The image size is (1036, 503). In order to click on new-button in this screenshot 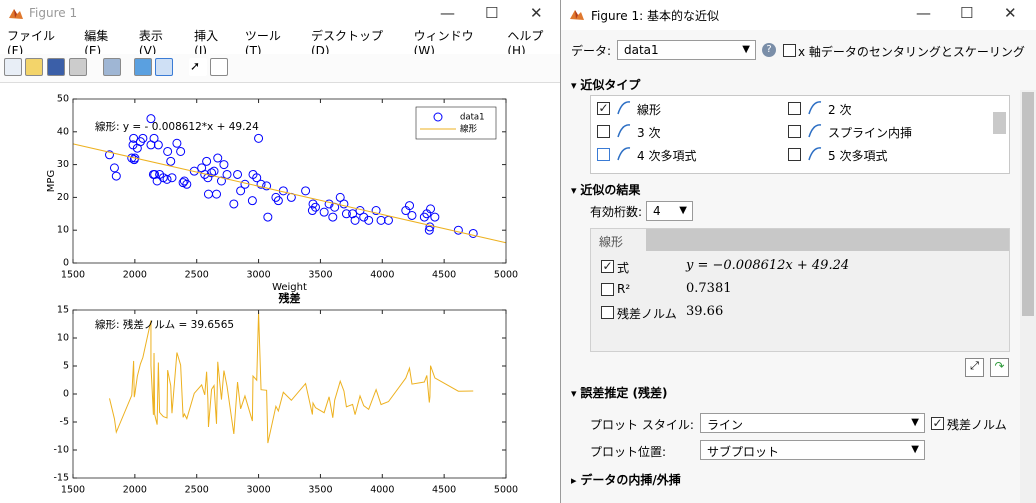, I will do `click(13, 67)`.